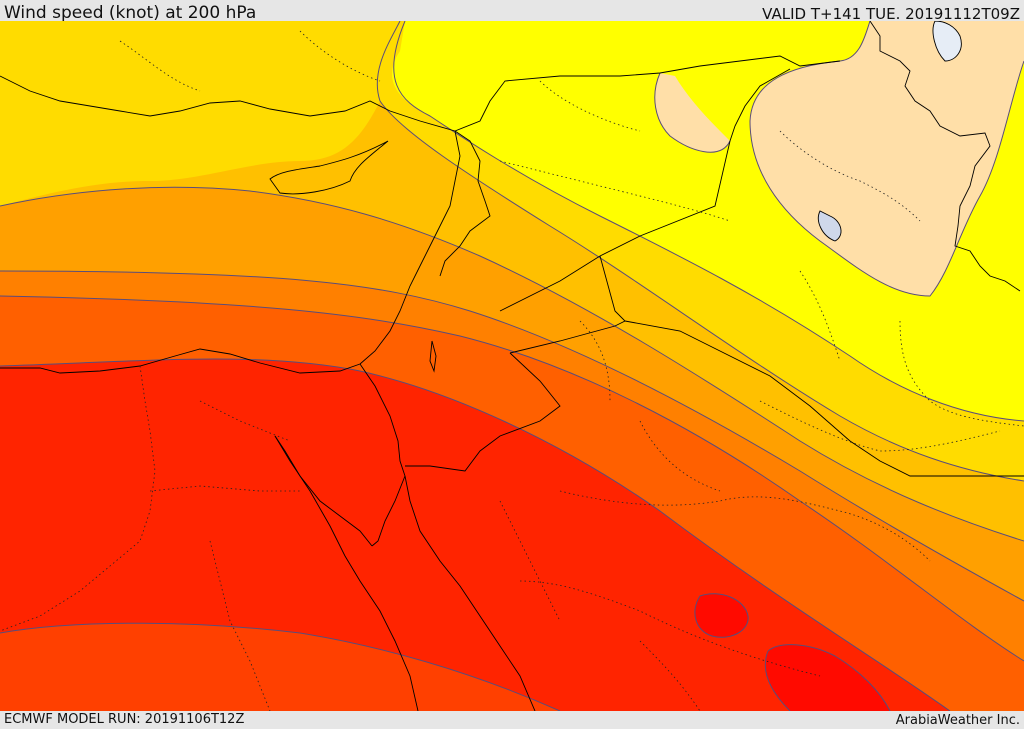 The image size is (1024, 729). What do you see at coordinates (887, 158) in the screenshot?
I see `band-lightest-east` at bounding box center [887, 158].